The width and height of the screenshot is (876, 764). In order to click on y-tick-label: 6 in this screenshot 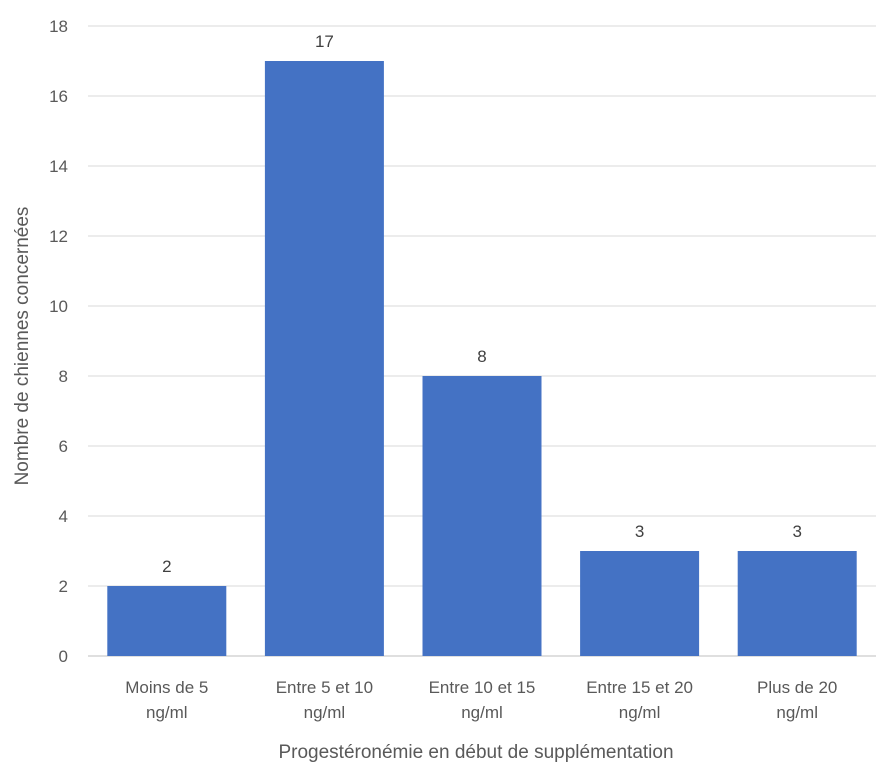, I will do `click(63, 446)`.